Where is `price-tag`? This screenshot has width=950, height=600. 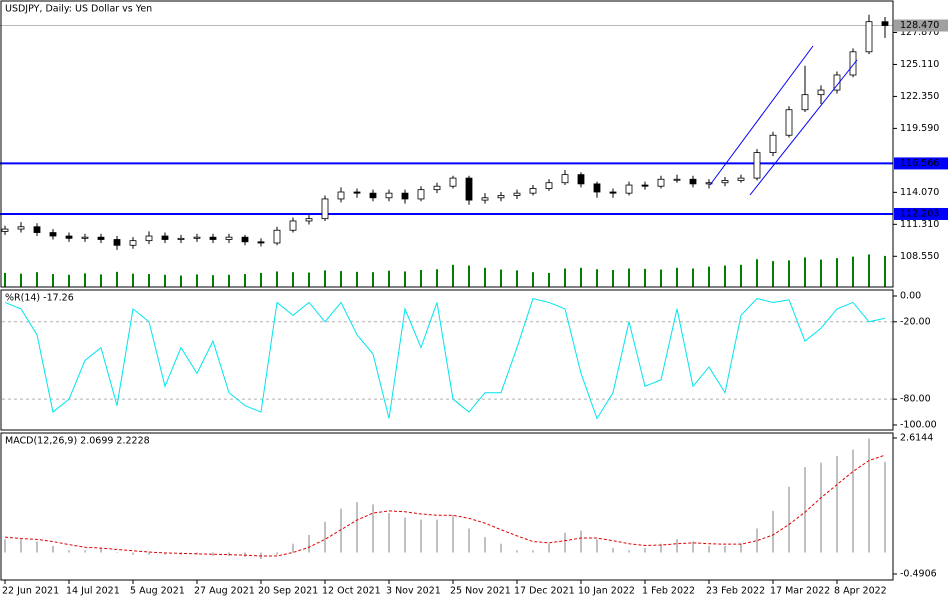
price-tag is located at coordinates (921, 213).